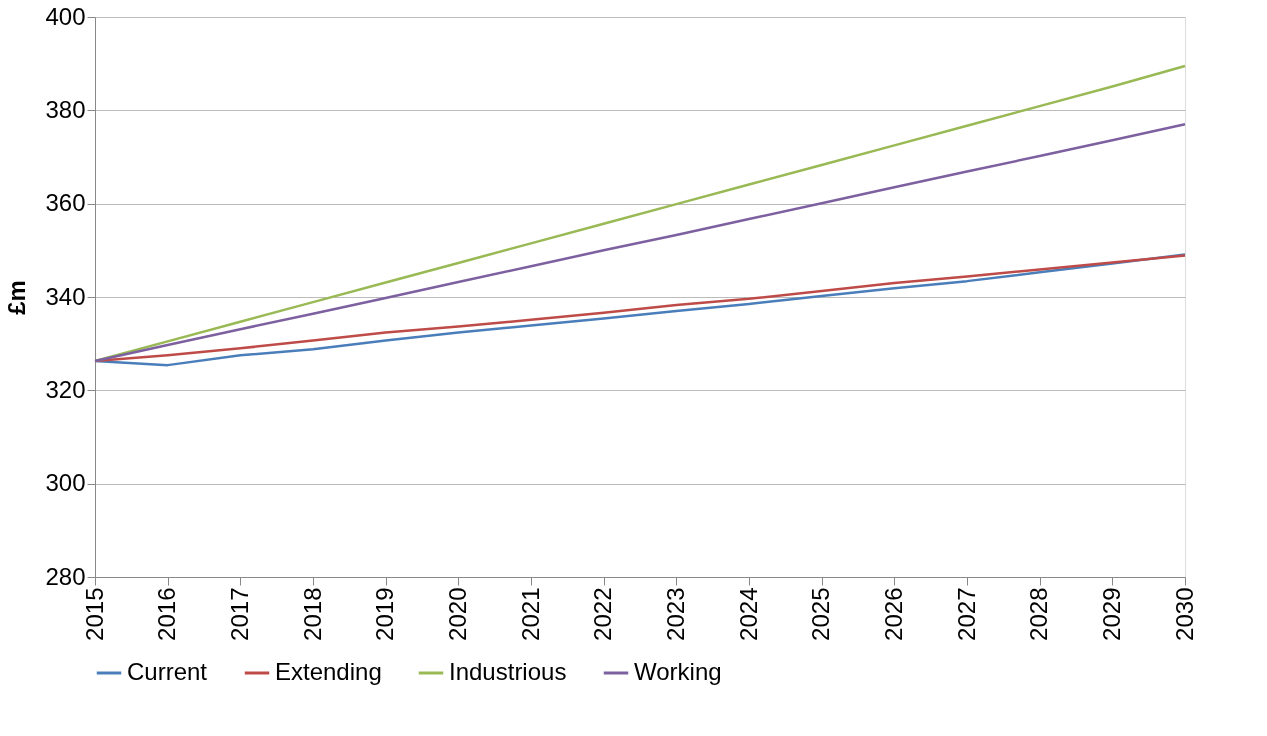 The height and width of the screenshot is (736, 1267). I want to click on x-tick-label: 2017, so click(239, 614).